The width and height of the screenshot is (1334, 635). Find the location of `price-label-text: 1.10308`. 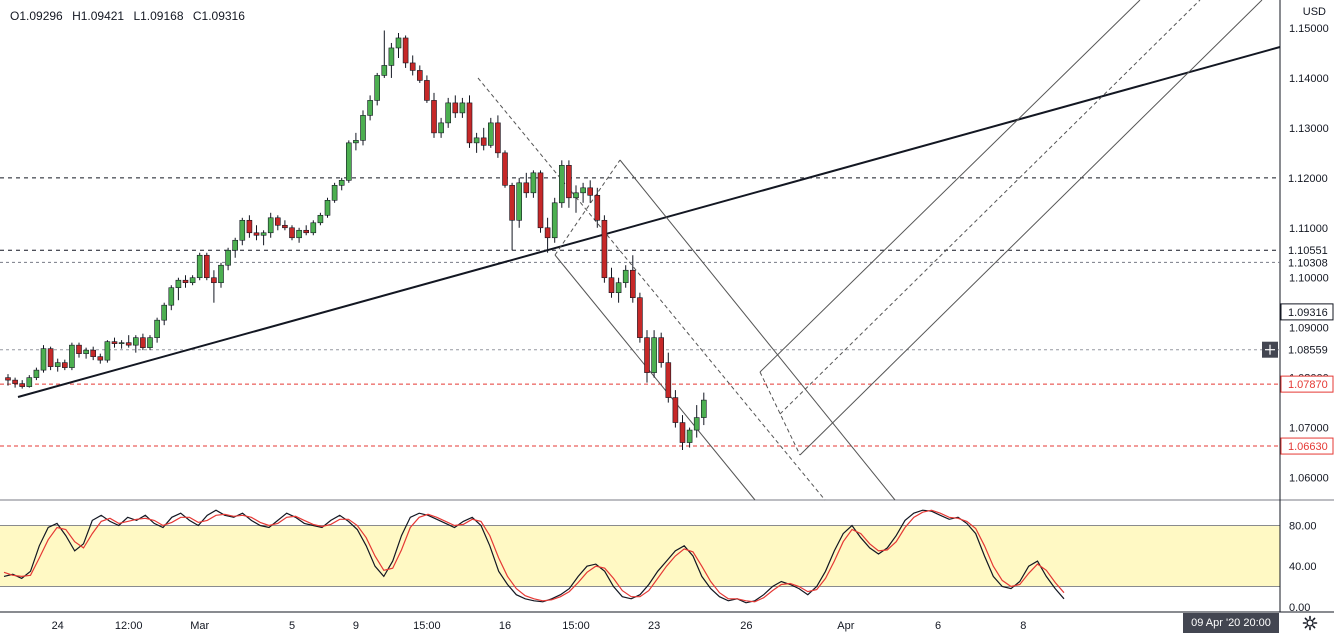

price-label-text: 1.10308 is located at coordinates (1308, 263).